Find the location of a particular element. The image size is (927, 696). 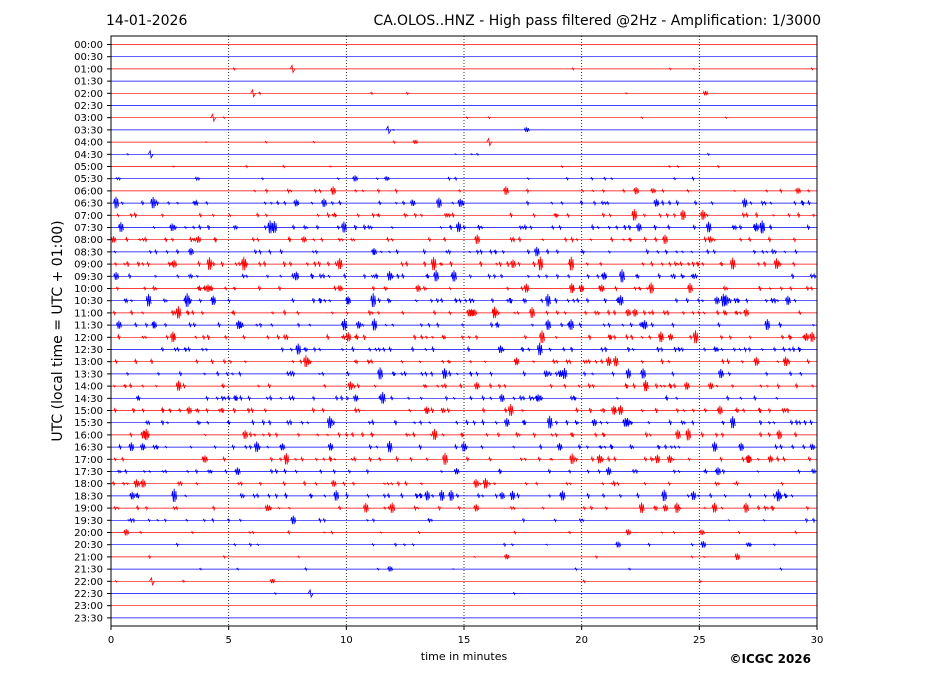

y-axis-label: UTC (local time = UTC + 01:00) is located at coordinates (58, 330).